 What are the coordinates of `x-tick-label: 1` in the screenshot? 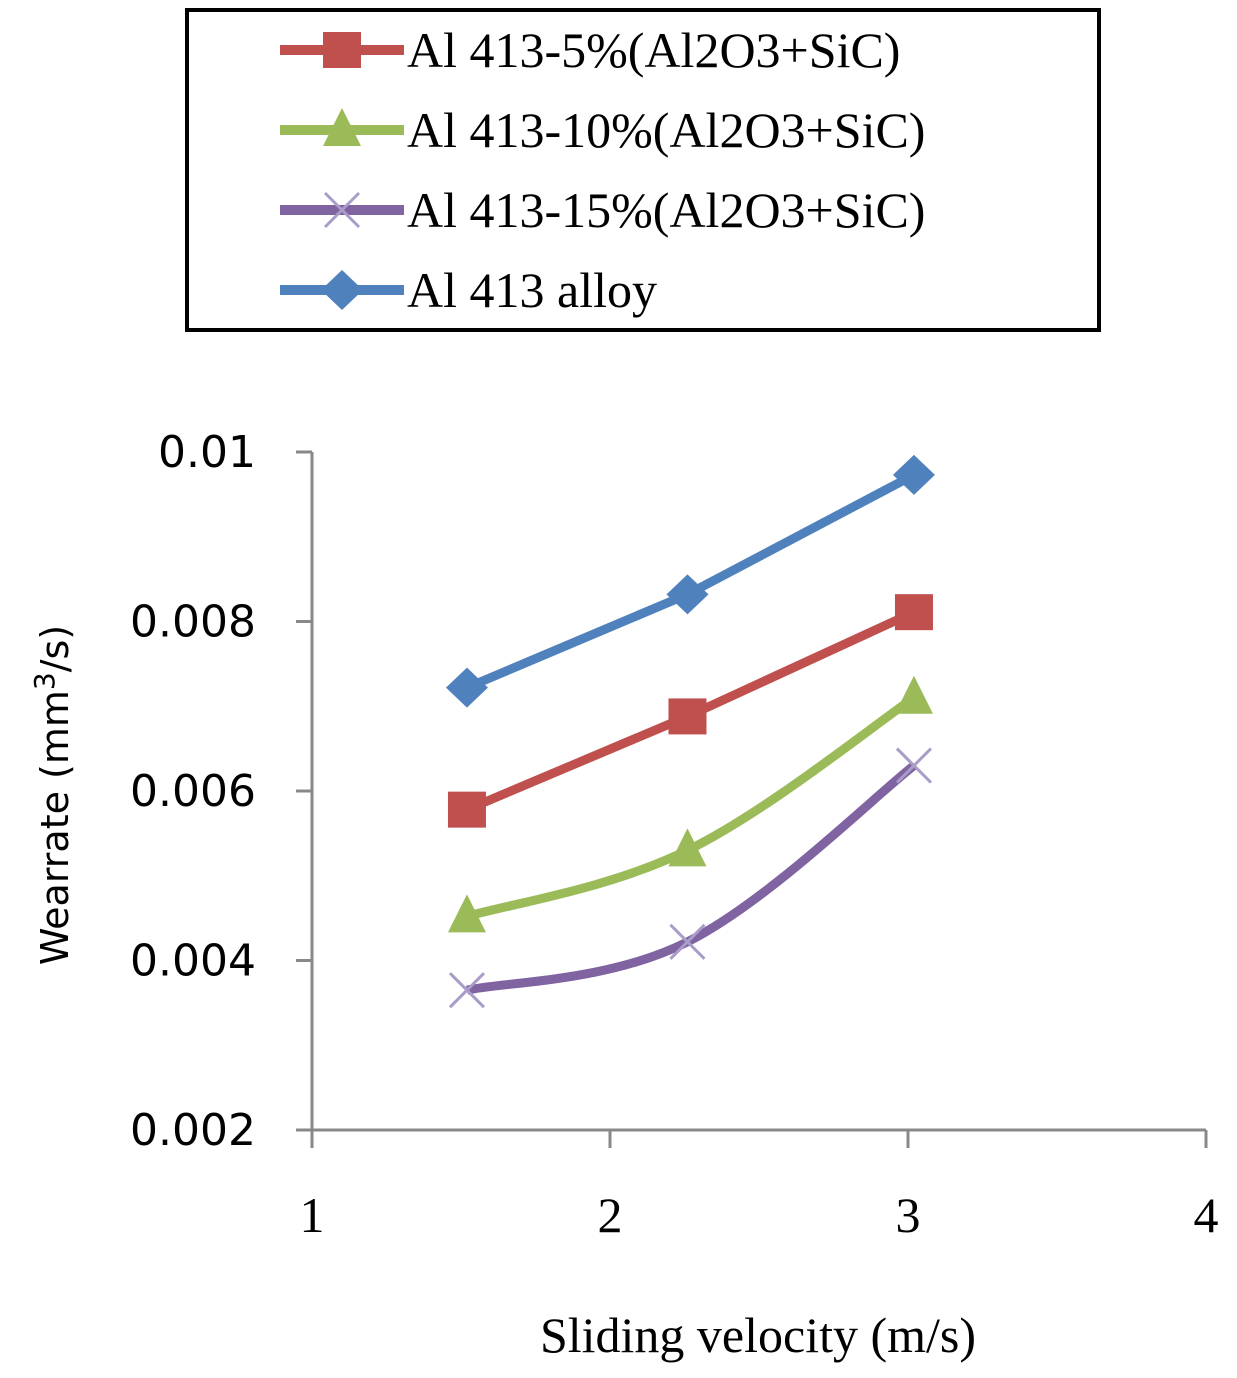 It's located at (312, 1215).